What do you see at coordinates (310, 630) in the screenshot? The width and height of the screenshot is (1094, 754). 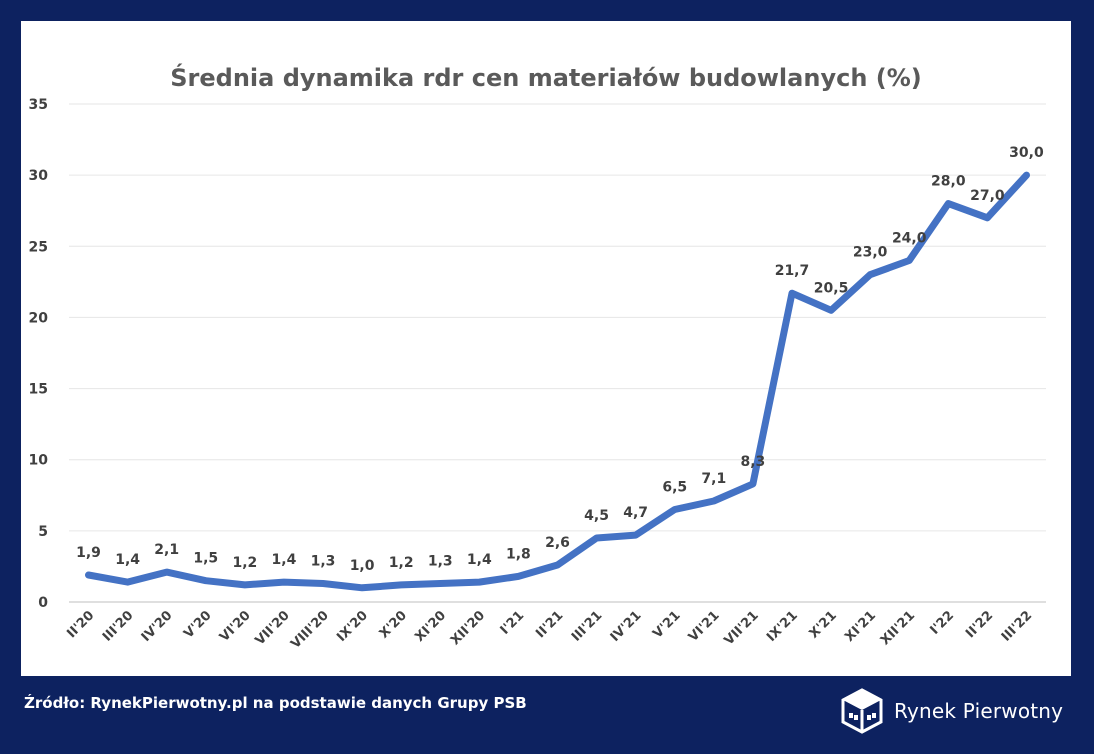 I see `x-tick-label: VIII'20` at bounding box center [310, 630].